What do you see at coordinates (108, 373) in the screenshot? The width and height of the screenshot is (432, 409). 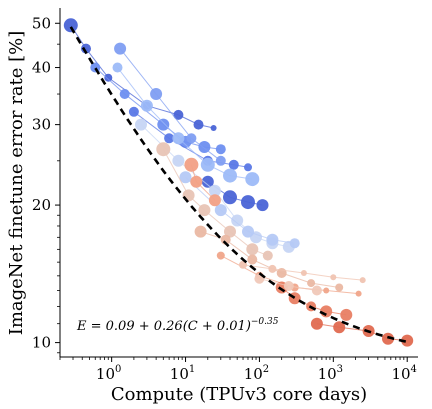 I see `x-tick-label: 10⁰` at bounding box center [108, 373].